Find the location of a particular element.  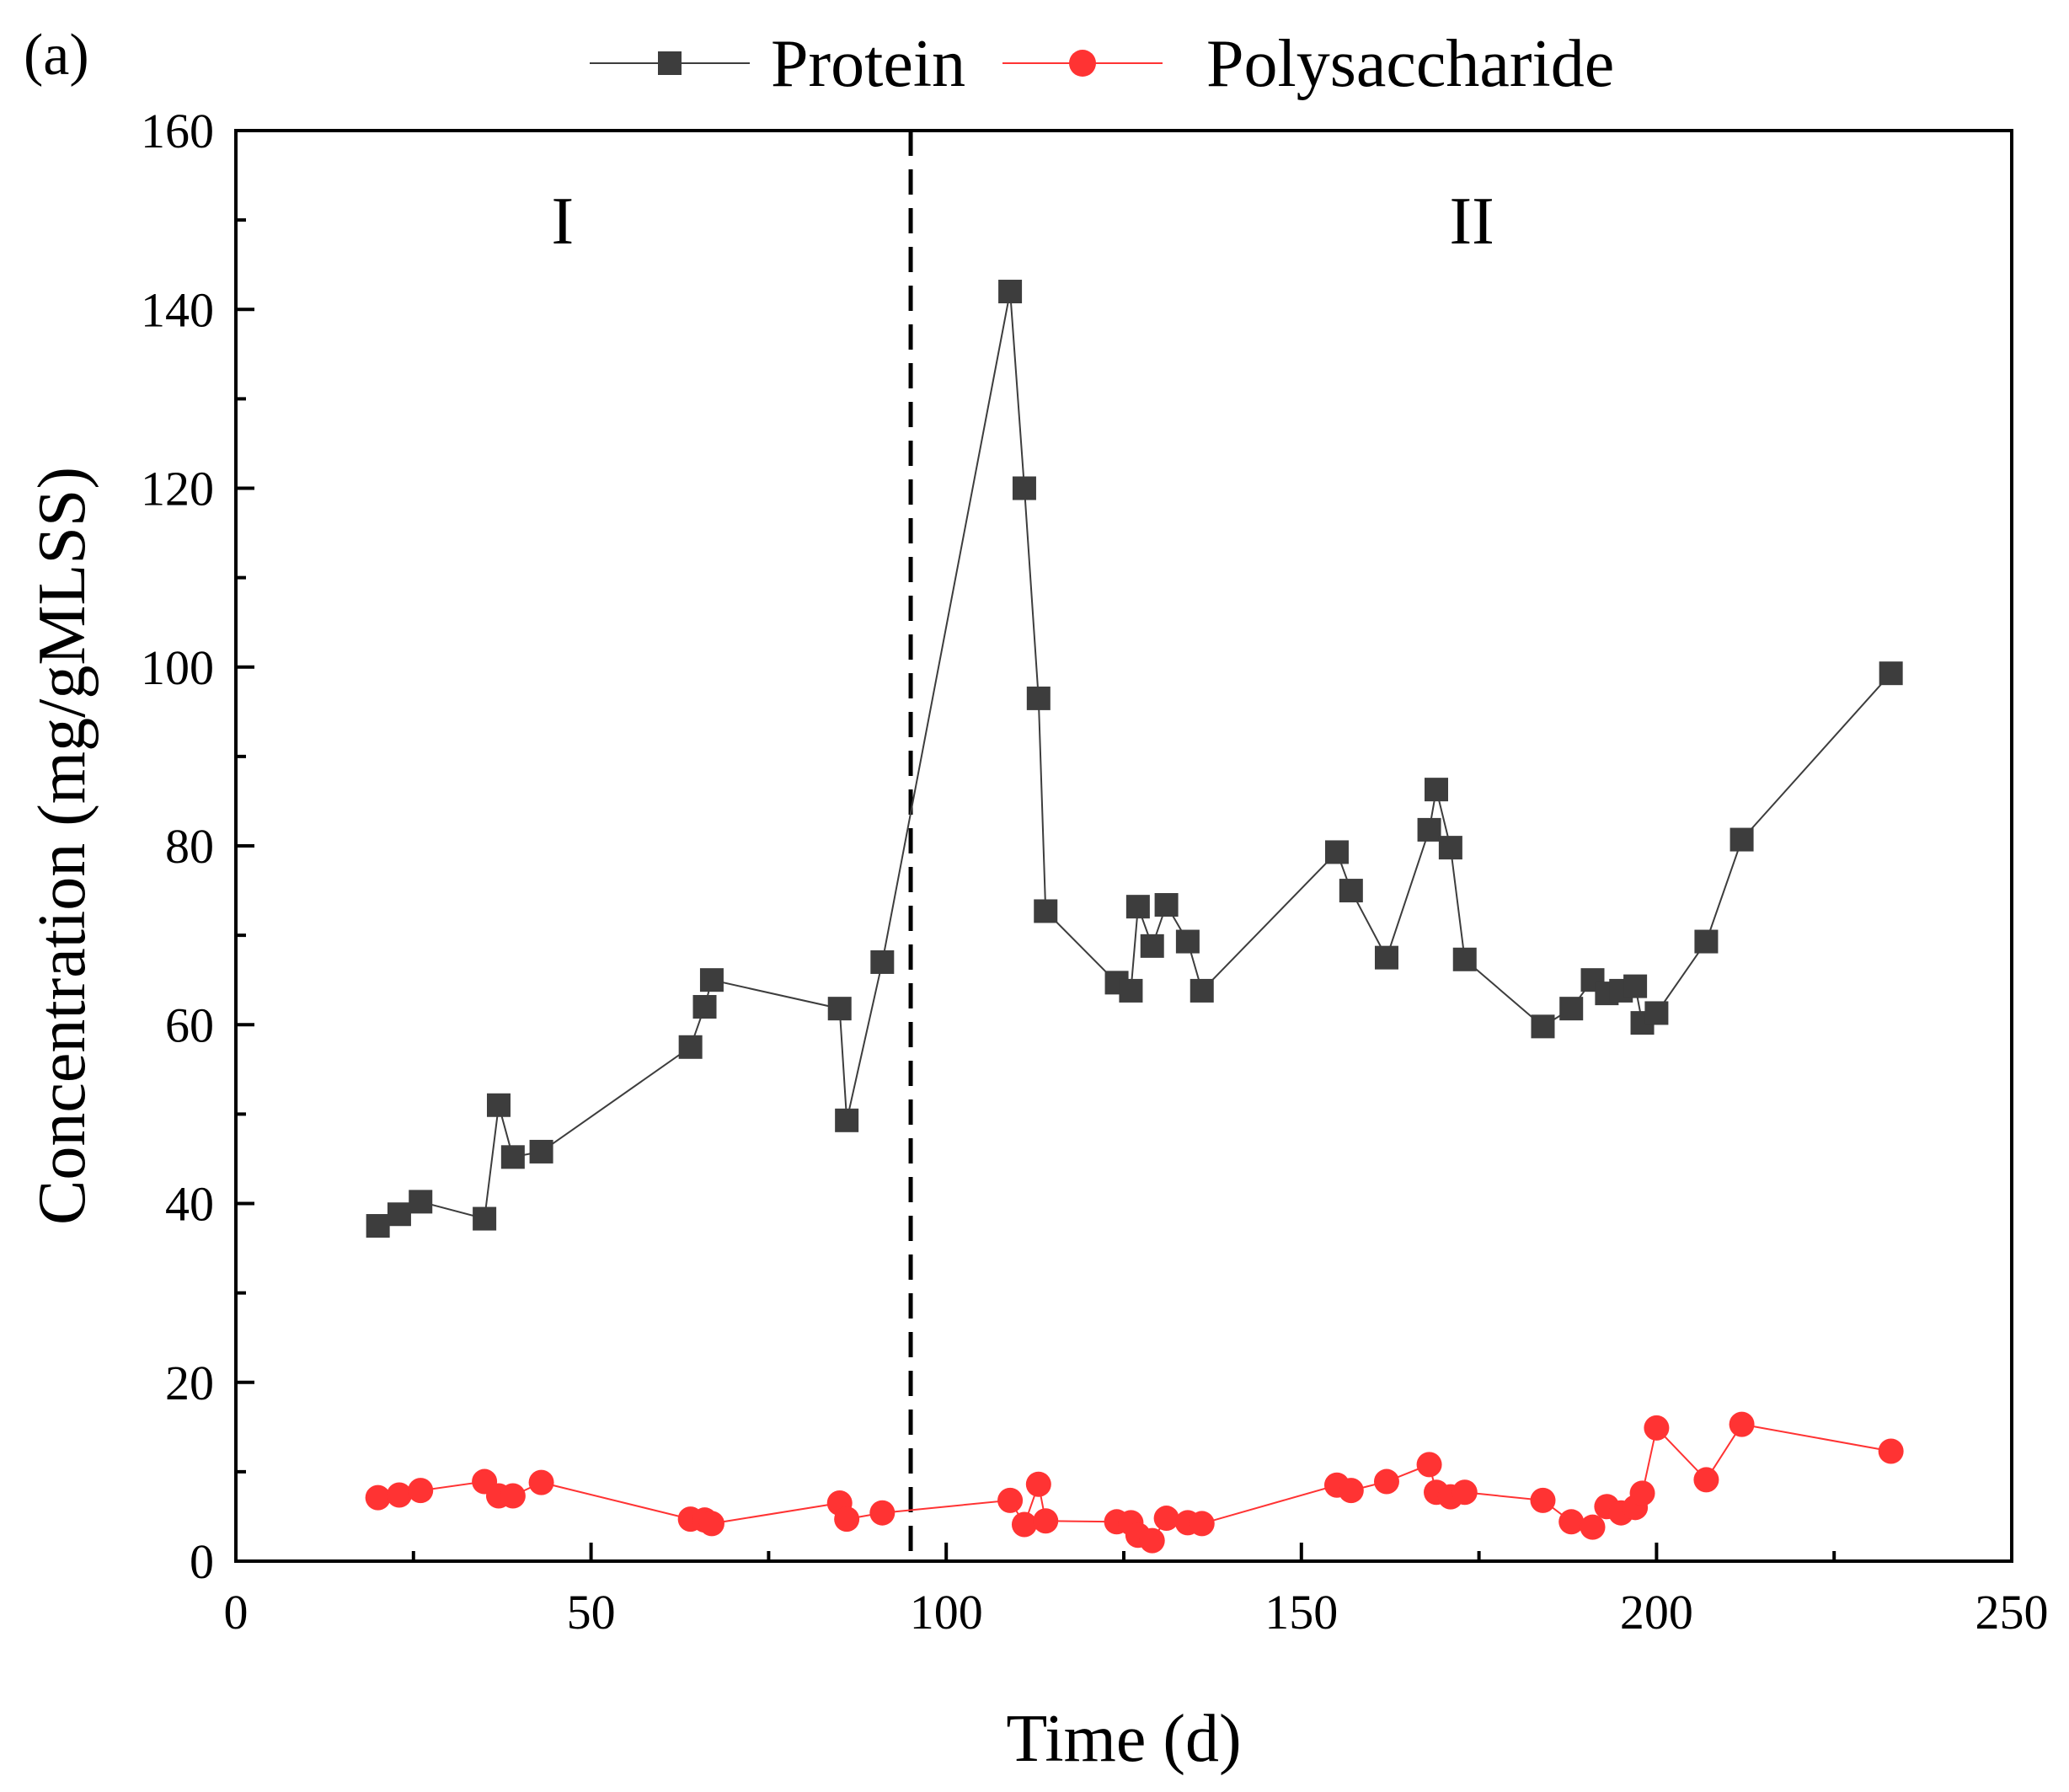

y-axis: 0 20 40 60 80 100 120 140 160 is located at coordinates (197, 846).